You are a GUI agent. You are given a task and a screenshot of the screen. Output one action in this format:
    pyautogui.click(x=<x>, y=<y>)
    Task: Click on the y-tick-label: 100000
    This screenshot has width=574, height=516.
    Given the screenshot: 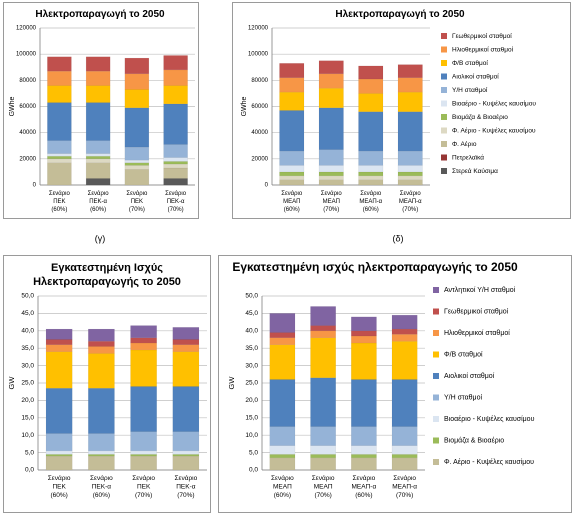 What is the action you would take?
    pyautogui.click(x=258, y=55)
    